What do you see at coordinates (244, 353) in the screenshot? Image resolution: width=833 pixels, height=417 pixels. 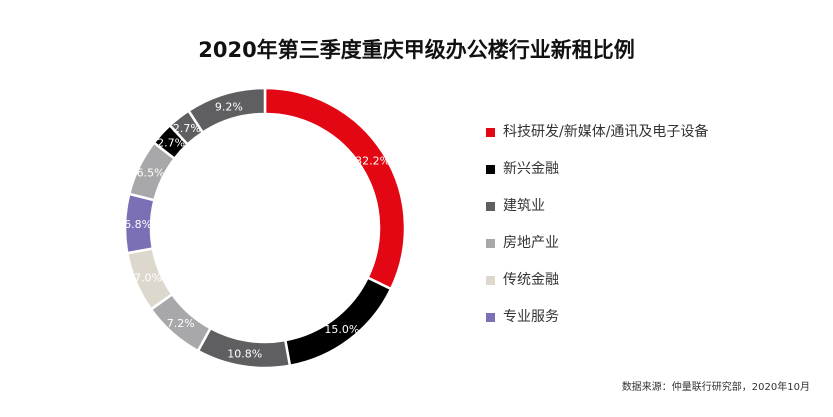 I see `slice-label: 10.8%` at bounding box center [244, 353].